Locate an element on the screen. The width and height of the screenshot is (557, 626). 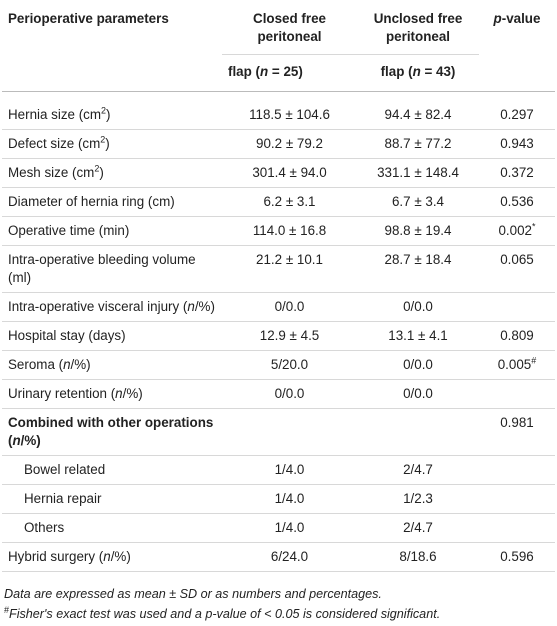
table-cell: 0.065 is located at coordinates (517, 269).